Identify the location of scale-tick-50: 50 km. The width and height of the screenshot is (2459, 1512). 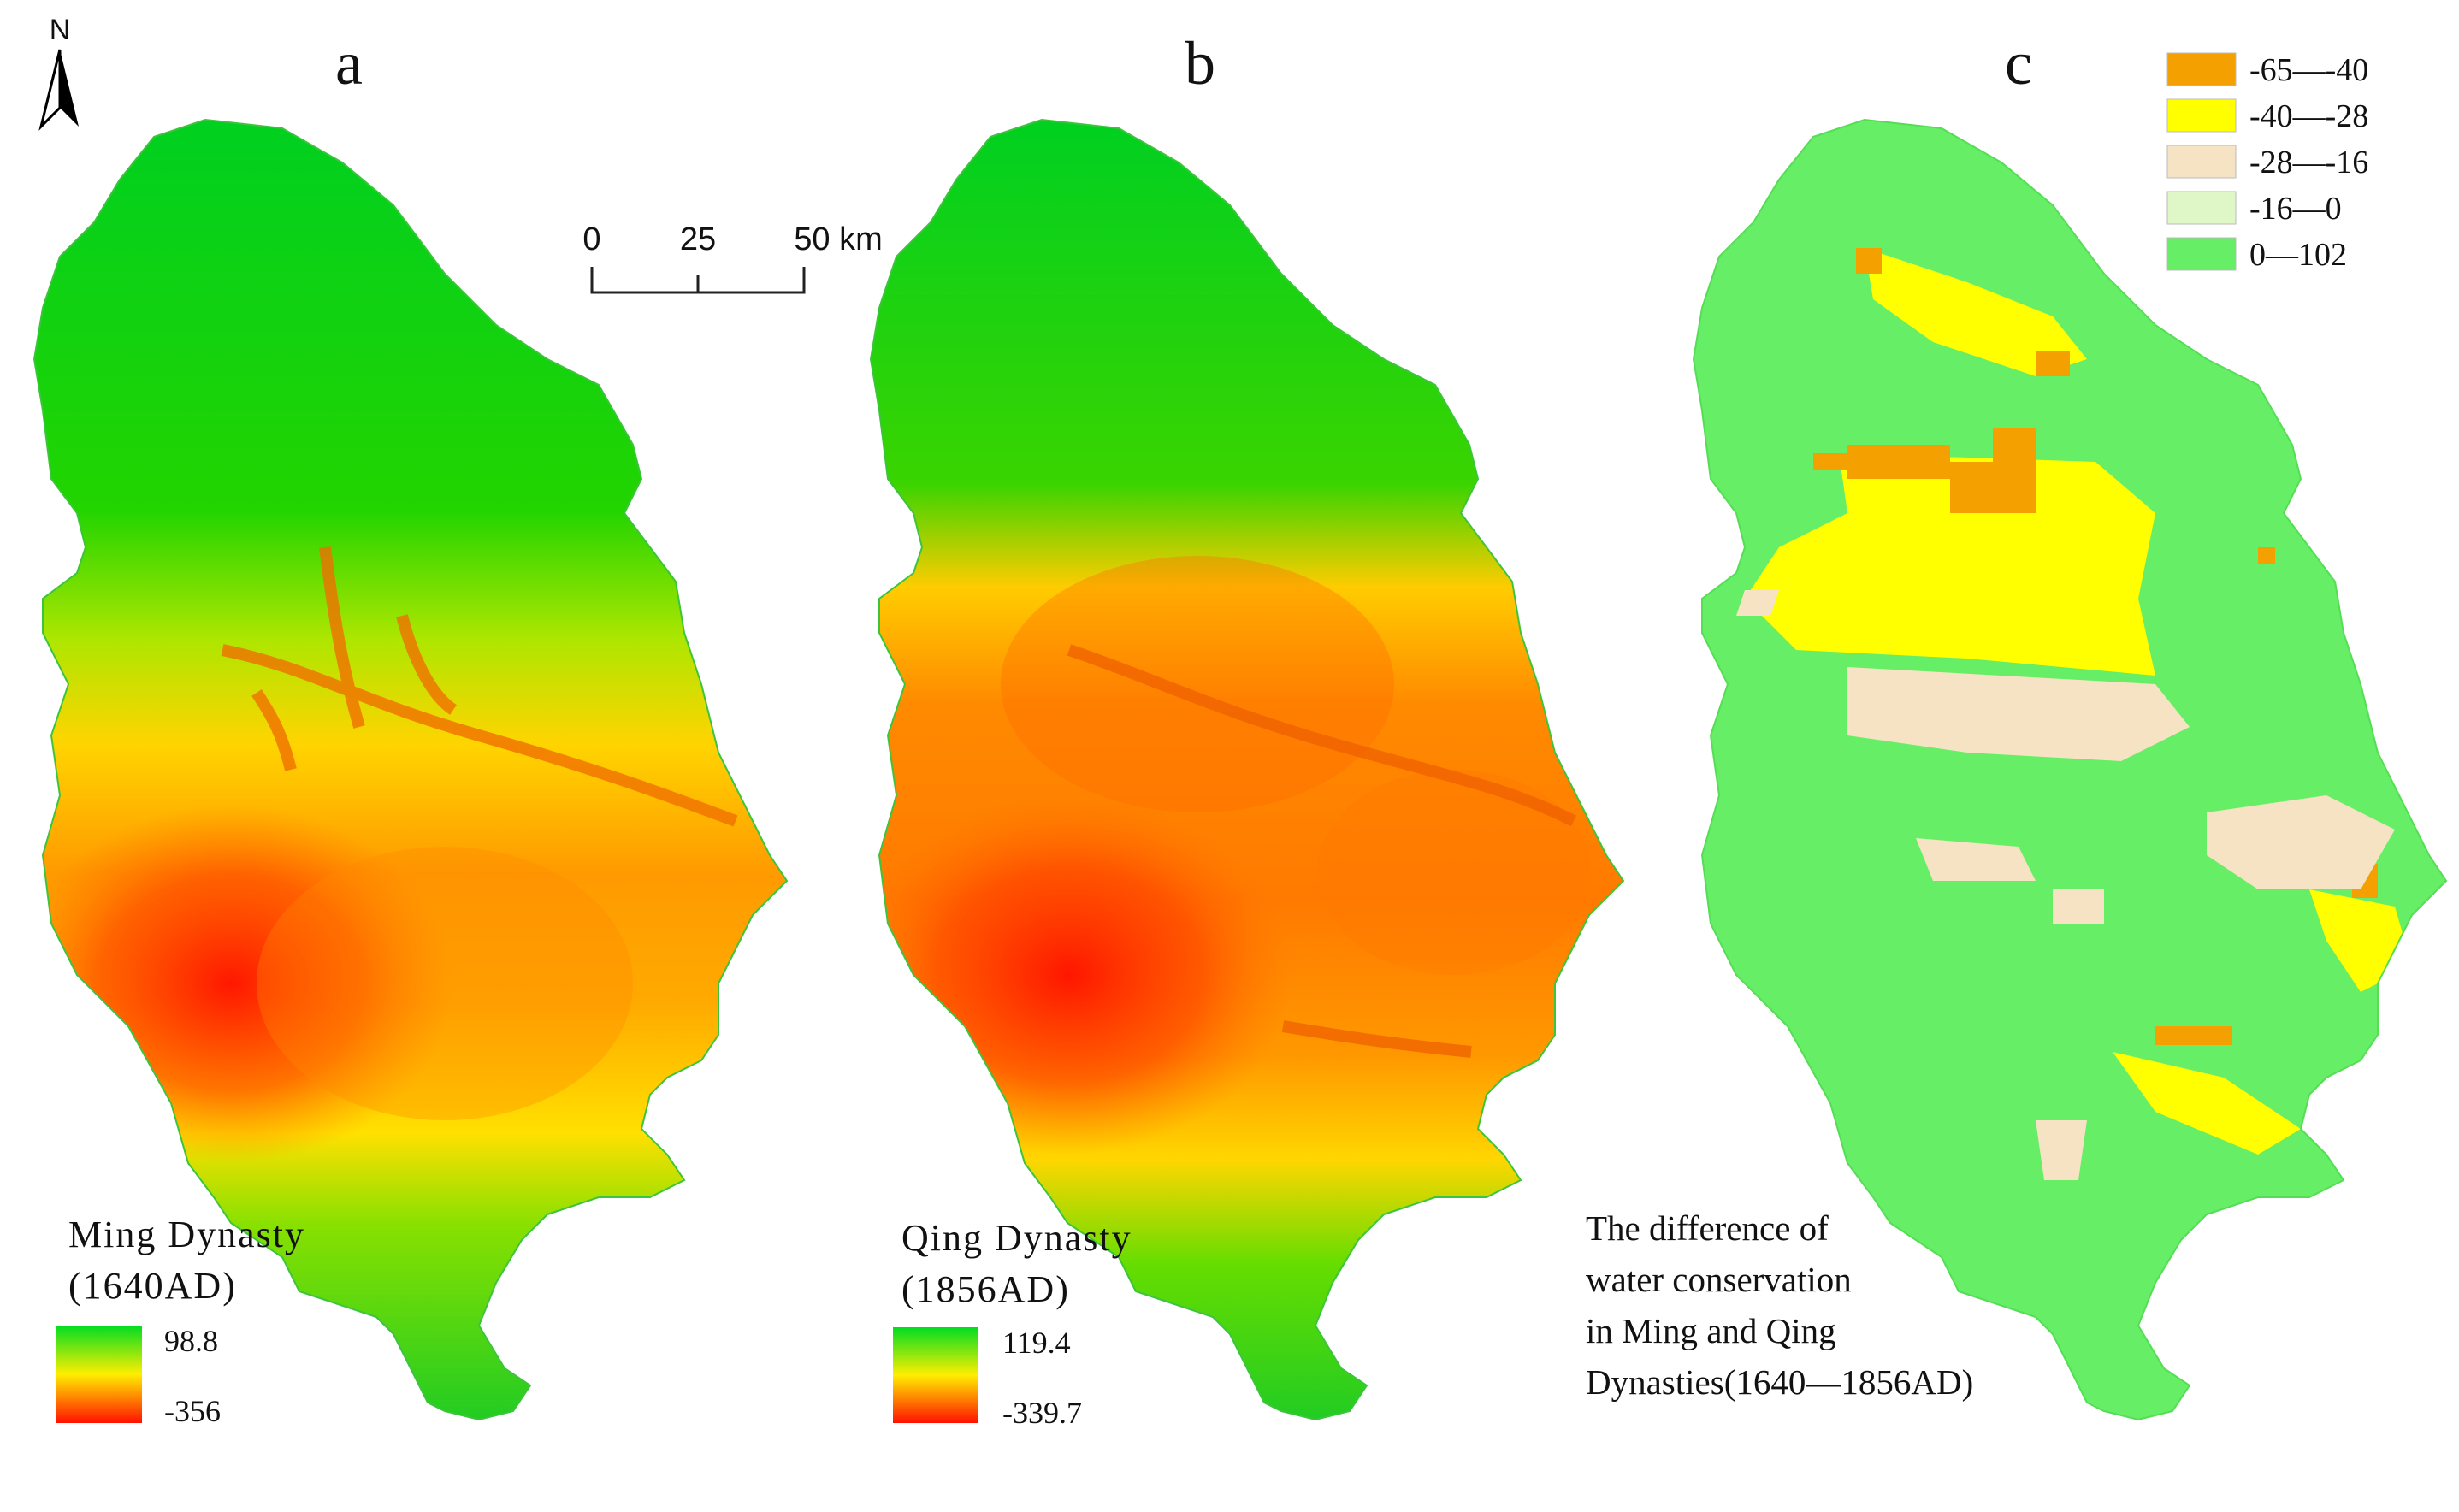
(838, 239).